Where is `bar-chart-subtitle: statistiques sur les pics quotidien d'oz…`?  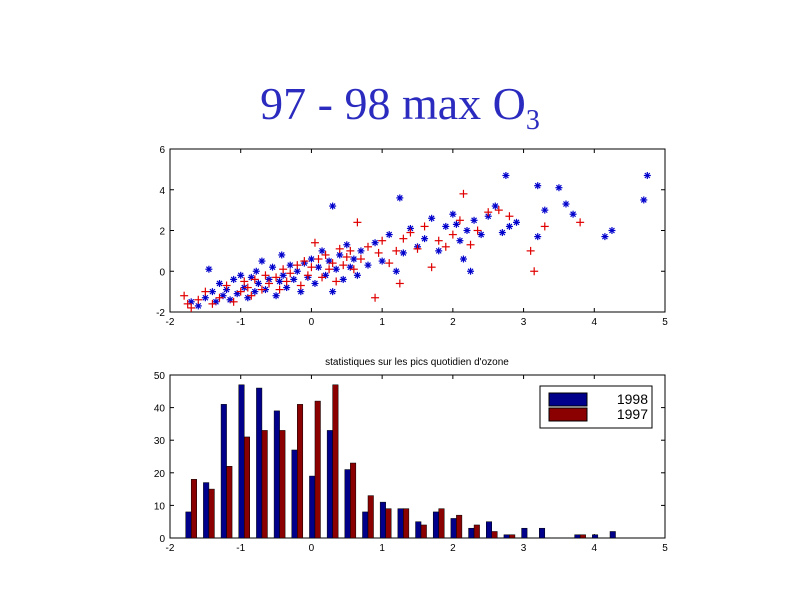 bar-chart-subtitle: statistiques sur les pics quotidien d'oz… is located at coordinates (417, 362).